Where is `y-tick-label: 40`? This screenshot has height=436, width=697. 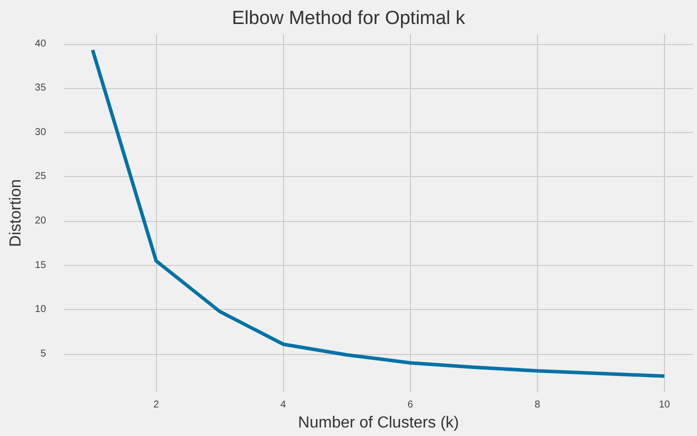
y-tick-label: 40 is located at coordinates (40, 44).